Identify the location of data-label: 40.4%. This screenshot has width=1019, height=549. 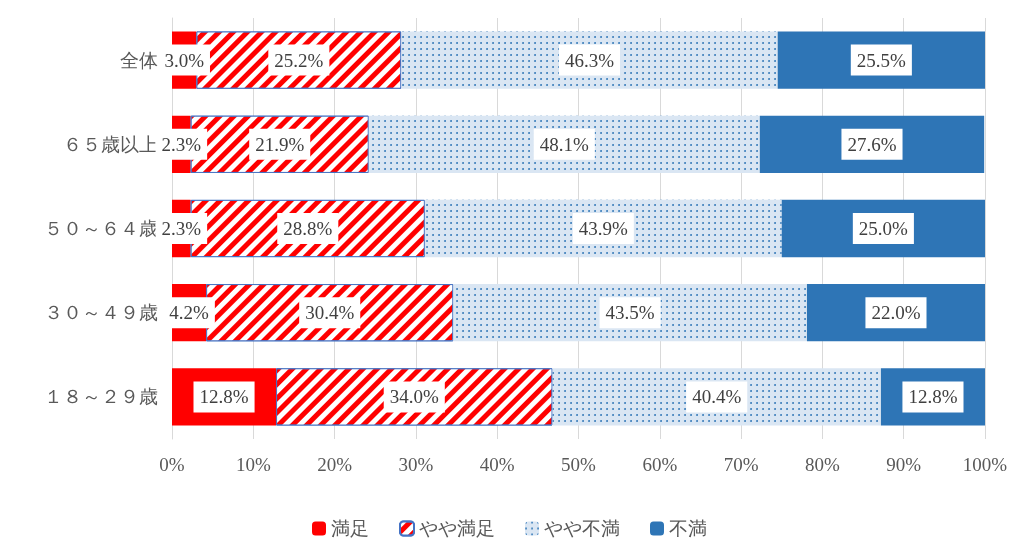
(717, 397).